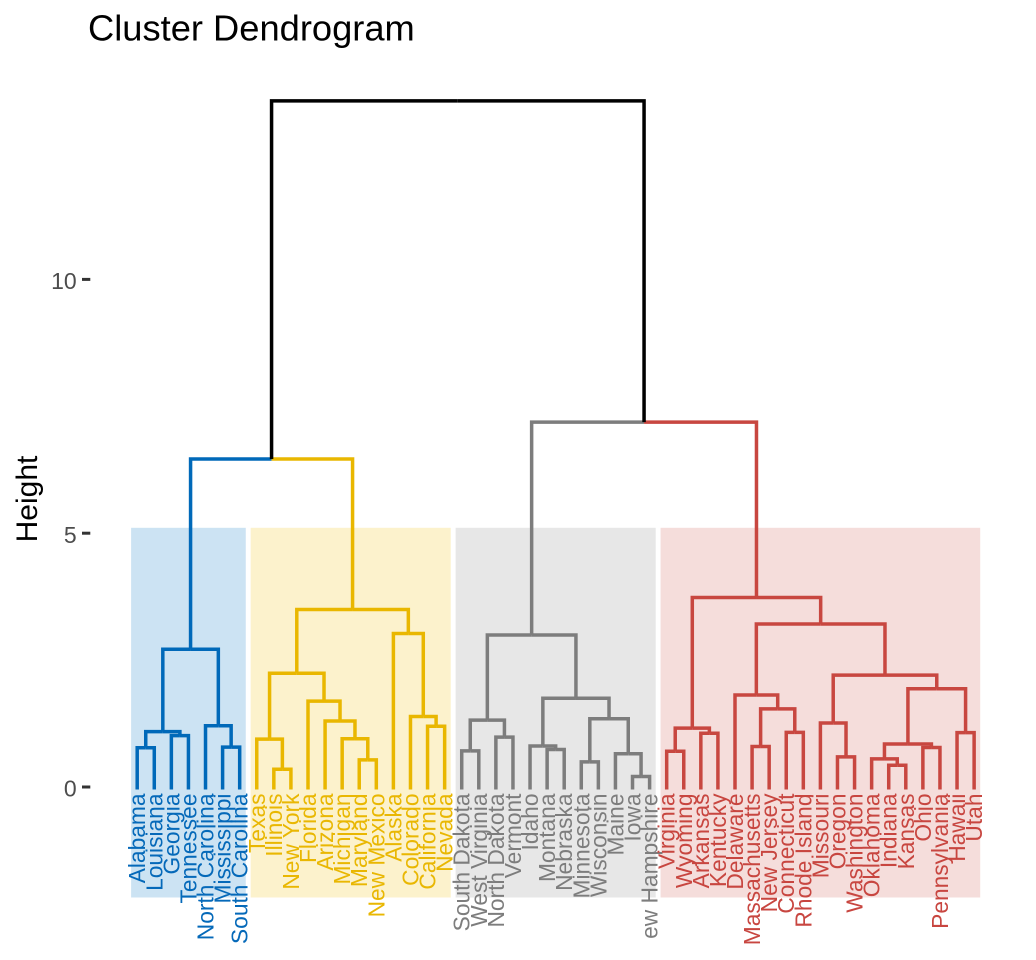 The height and width of the screenshot is (960, 1036). What do you see at coordinates (445, 832) in the screenshot?
I see `svg-text: Nevada` at bounding box center [445, 832].